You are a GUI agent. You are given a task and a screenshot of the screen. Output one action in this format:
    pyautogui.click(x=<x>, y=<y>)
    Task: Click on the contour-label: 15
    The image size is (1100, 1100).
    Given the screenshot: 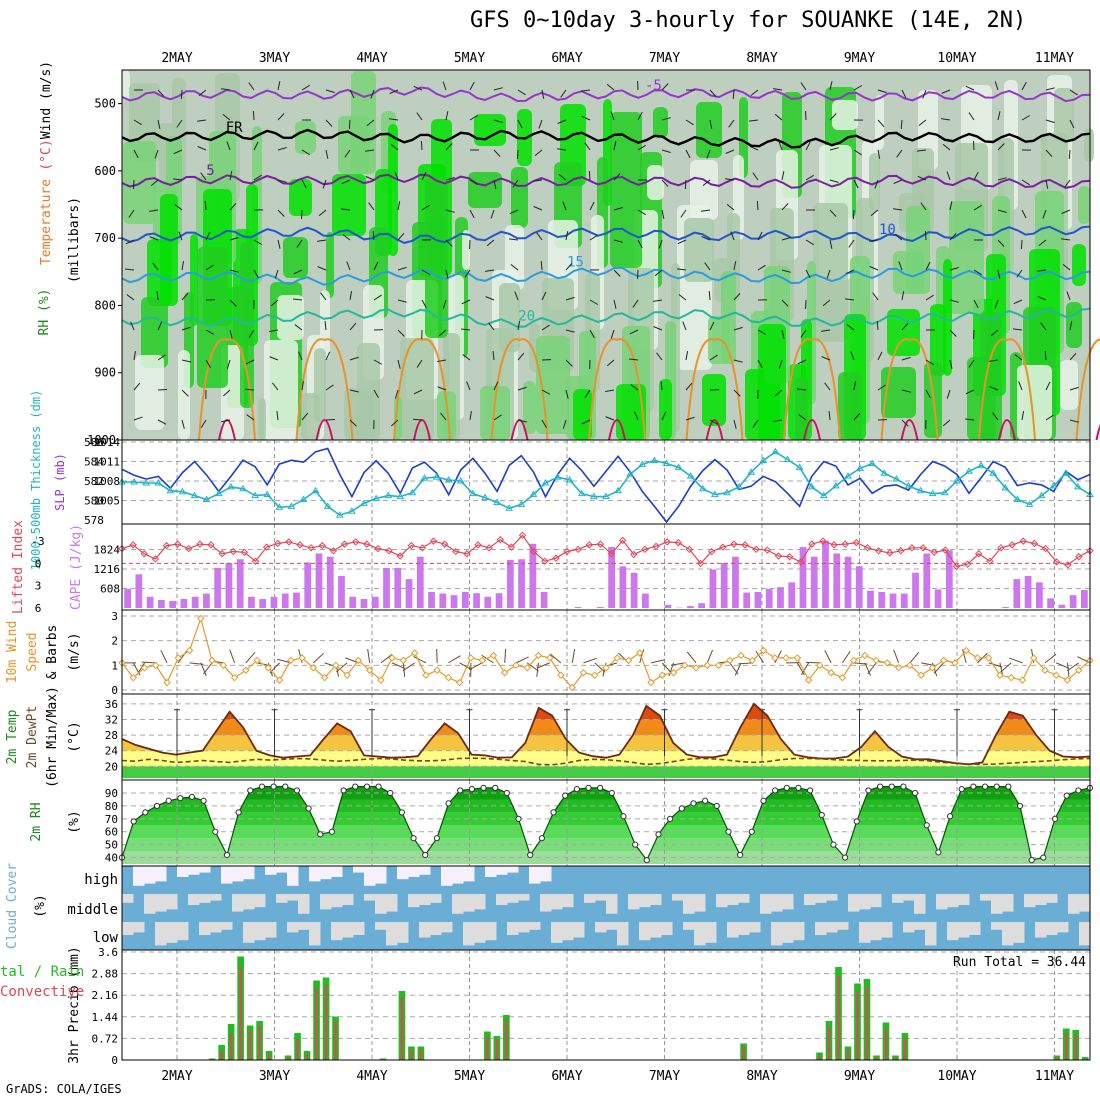 What is the action you would take?
    pyautogui.click(x=575, y=262)
    